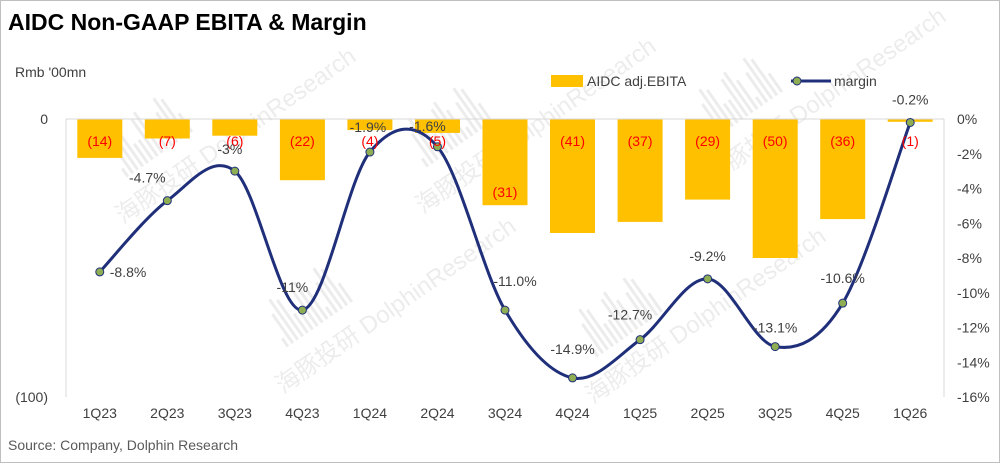 This screenshot has height=463, width=1000. Describe the element at coordinates (514, 281) in the screenshot. I see `margin-label-3Q24: -11.0%` at that location.